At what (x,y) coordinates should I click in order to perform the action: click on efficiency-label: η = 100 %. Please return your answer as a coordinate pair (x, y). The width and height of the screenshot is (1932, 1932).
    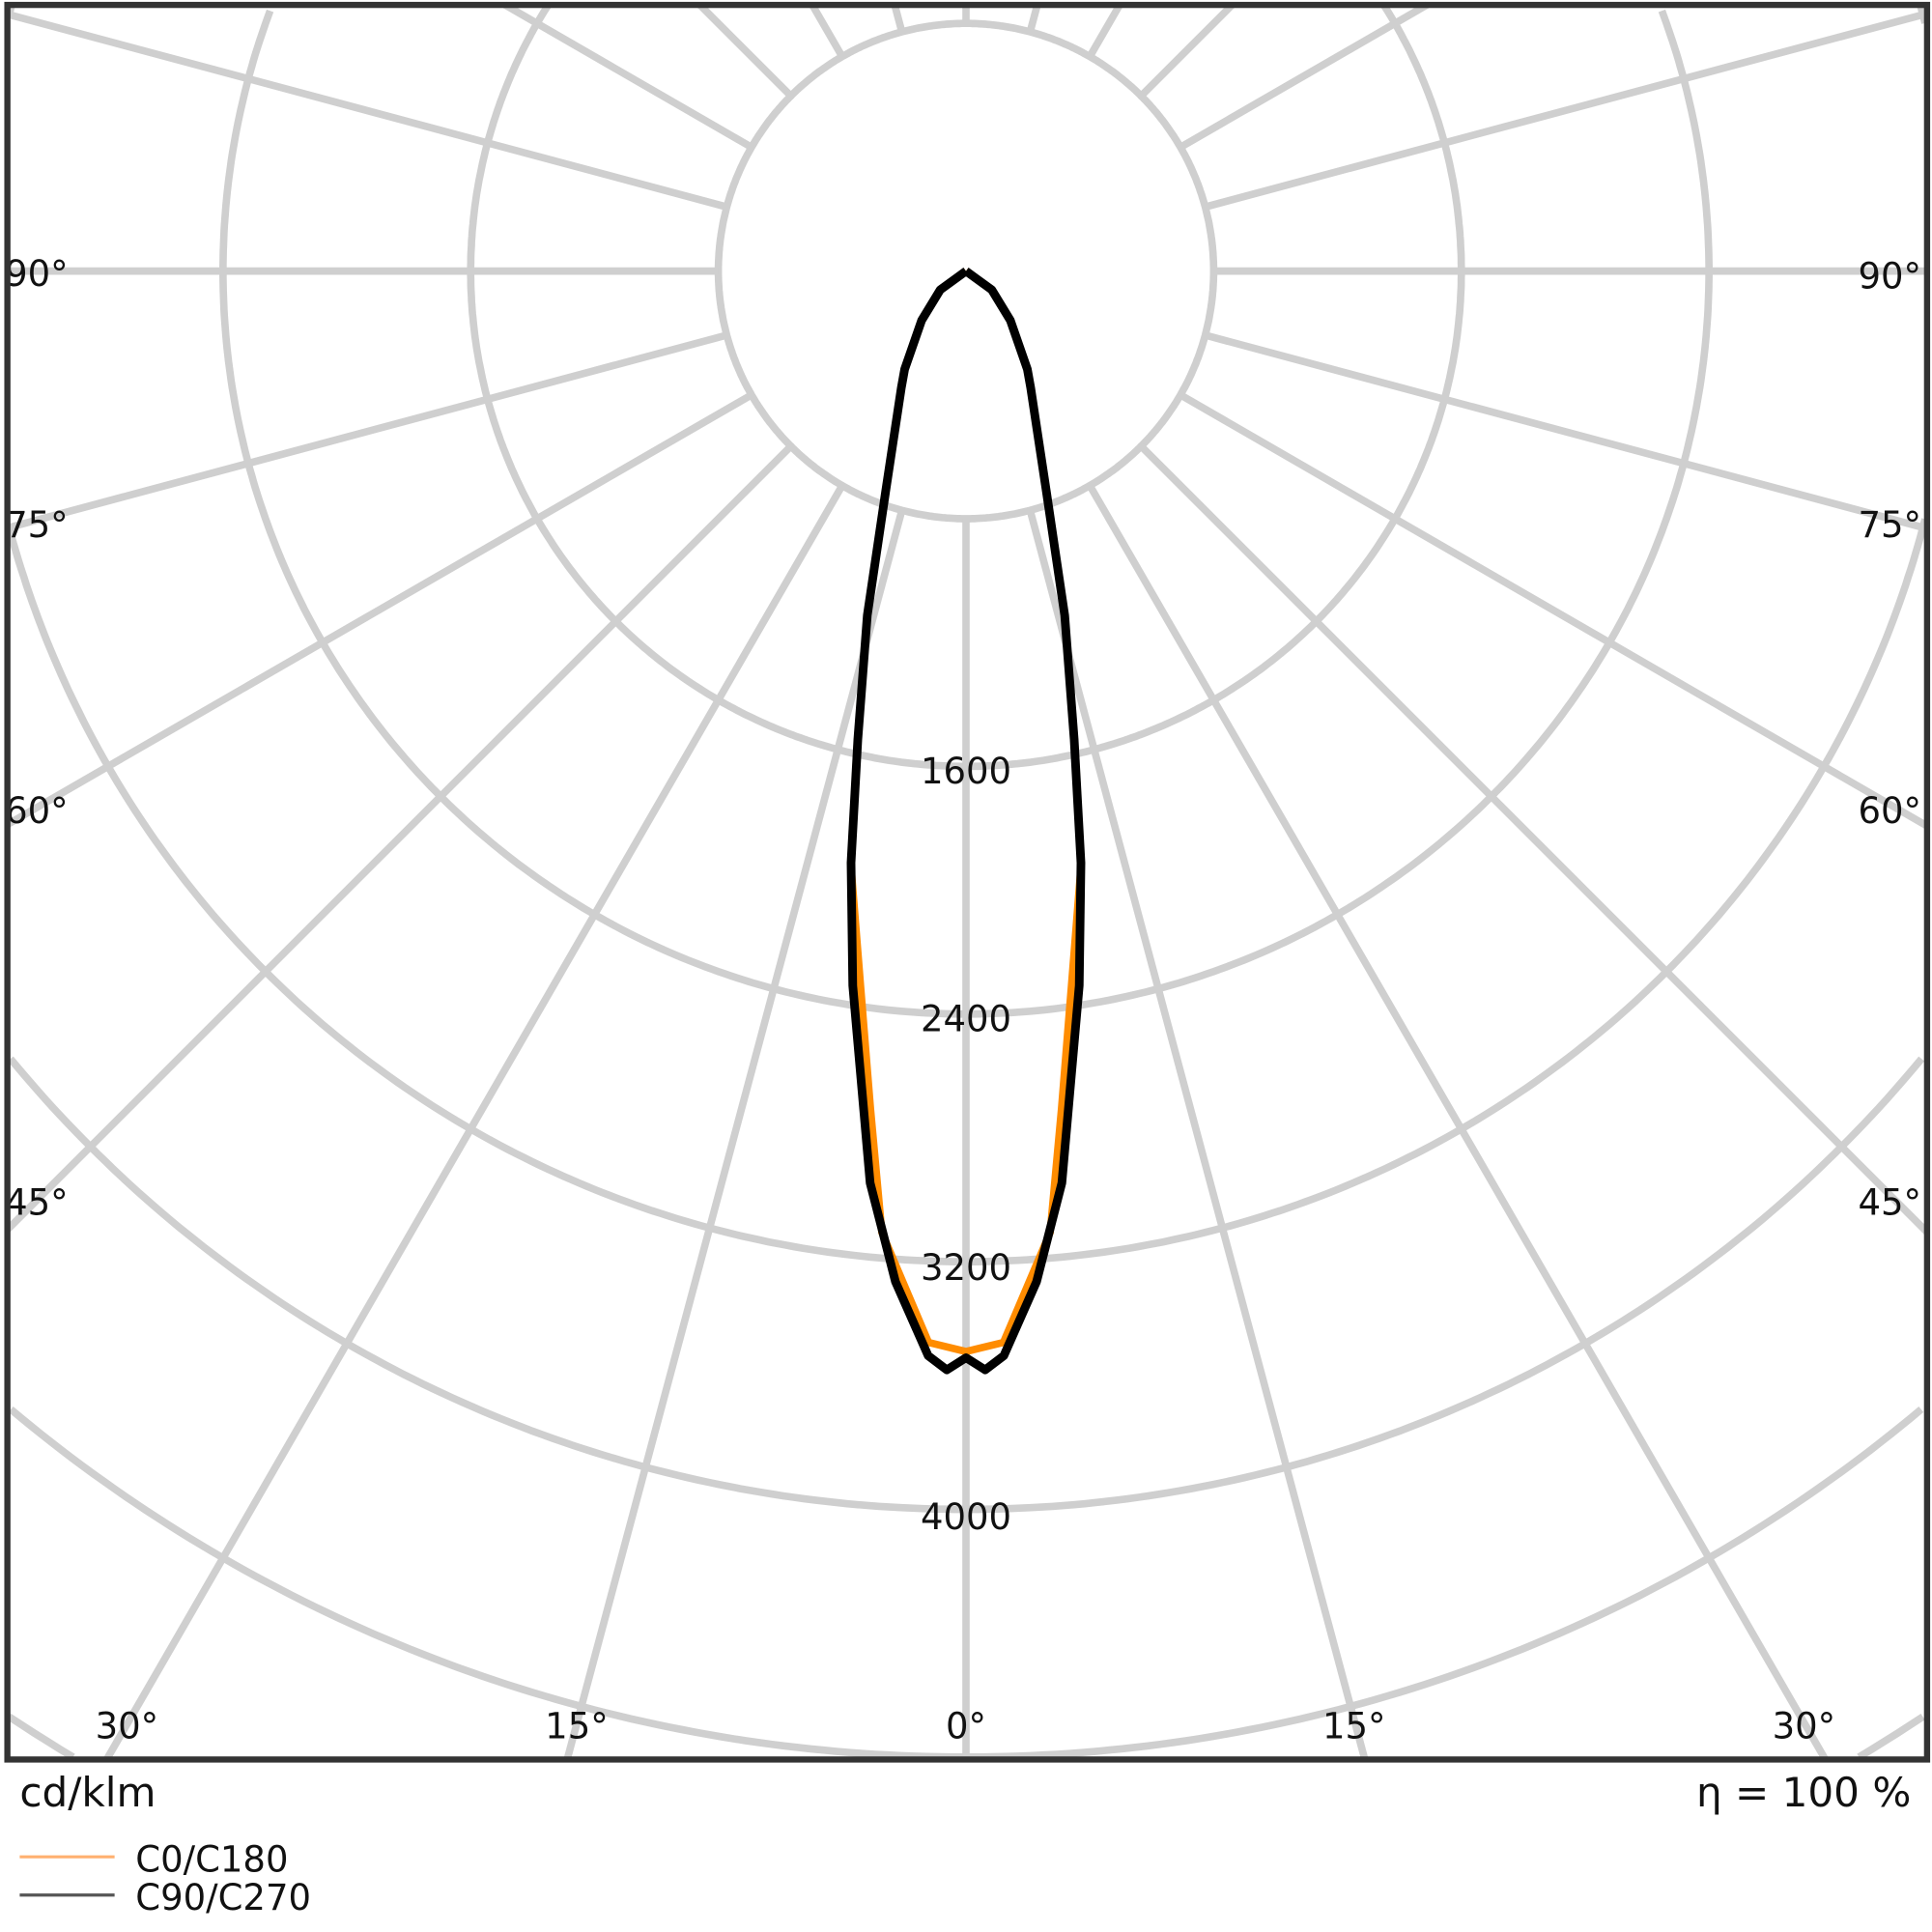
    Looking at the image, I should click on (1803, 1792).